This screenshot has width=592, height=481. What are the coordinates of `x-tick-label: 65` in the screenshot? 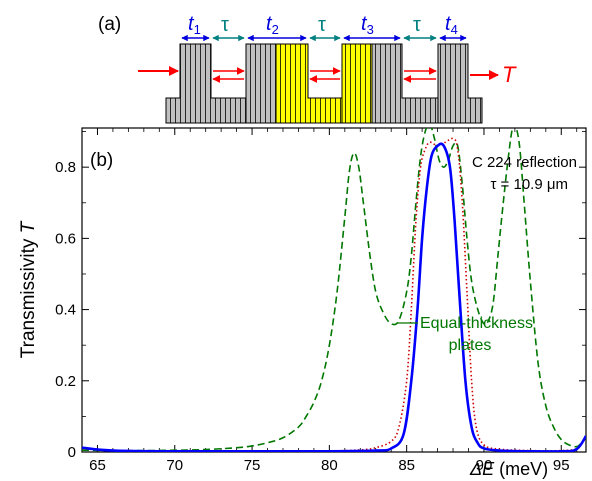 It's located at (97, 465).